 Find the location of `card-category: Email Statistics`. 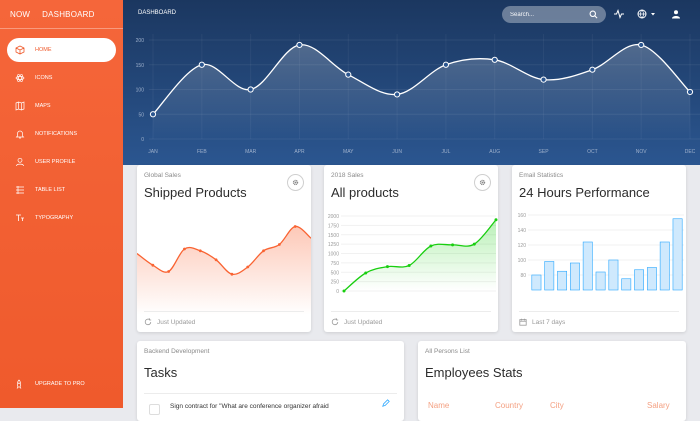

card-category: Email Statistics is located at coordinates (541, 175).